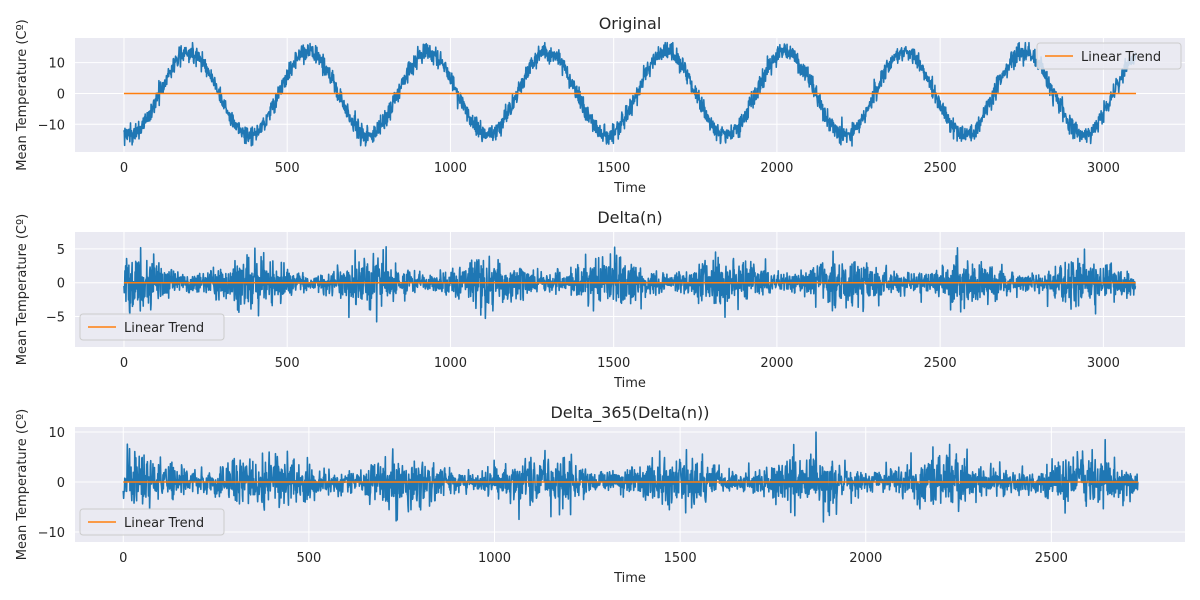  Describe the element at coordinates (629, 413) in the screenshot. I see `chart-title: Delta_365(Delta(n))` at that location.